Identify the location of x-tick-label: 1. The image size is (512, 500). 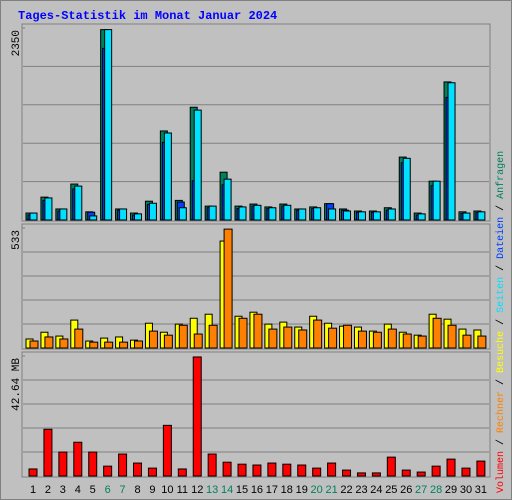
(33, 490).